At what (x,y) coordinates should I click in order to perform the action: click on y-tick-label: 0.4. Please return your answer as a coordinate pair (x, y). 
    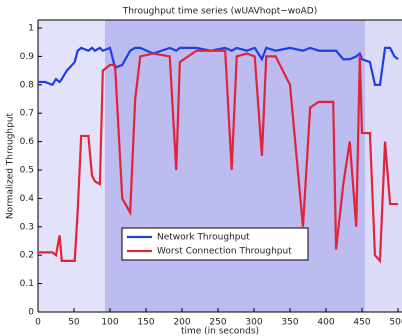
    Looking at the image, I should click on (27, 199).